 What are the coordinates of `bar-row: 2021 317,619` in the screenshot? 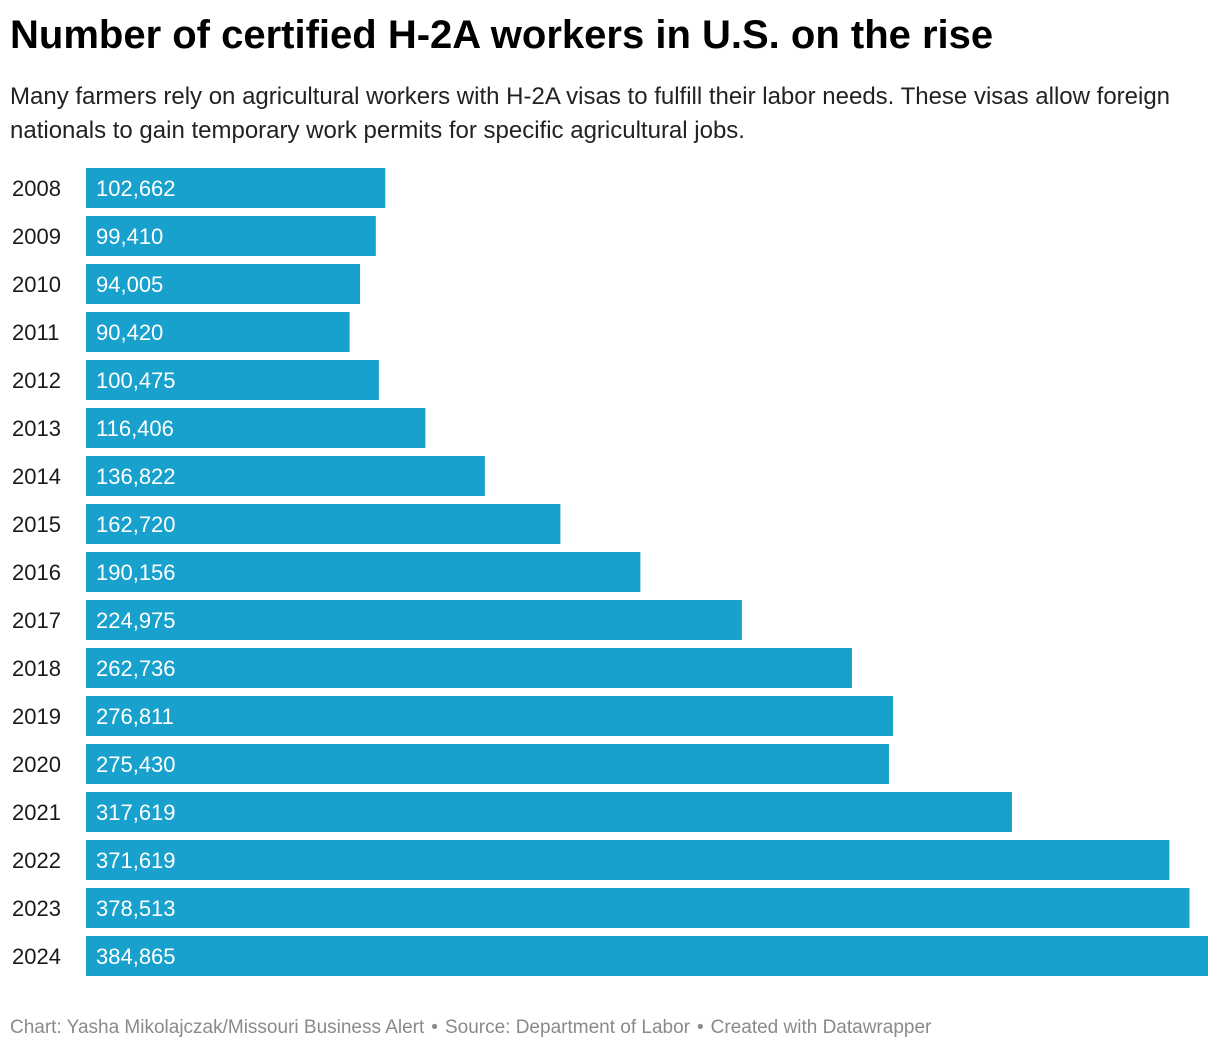 It's located at (512, 812).